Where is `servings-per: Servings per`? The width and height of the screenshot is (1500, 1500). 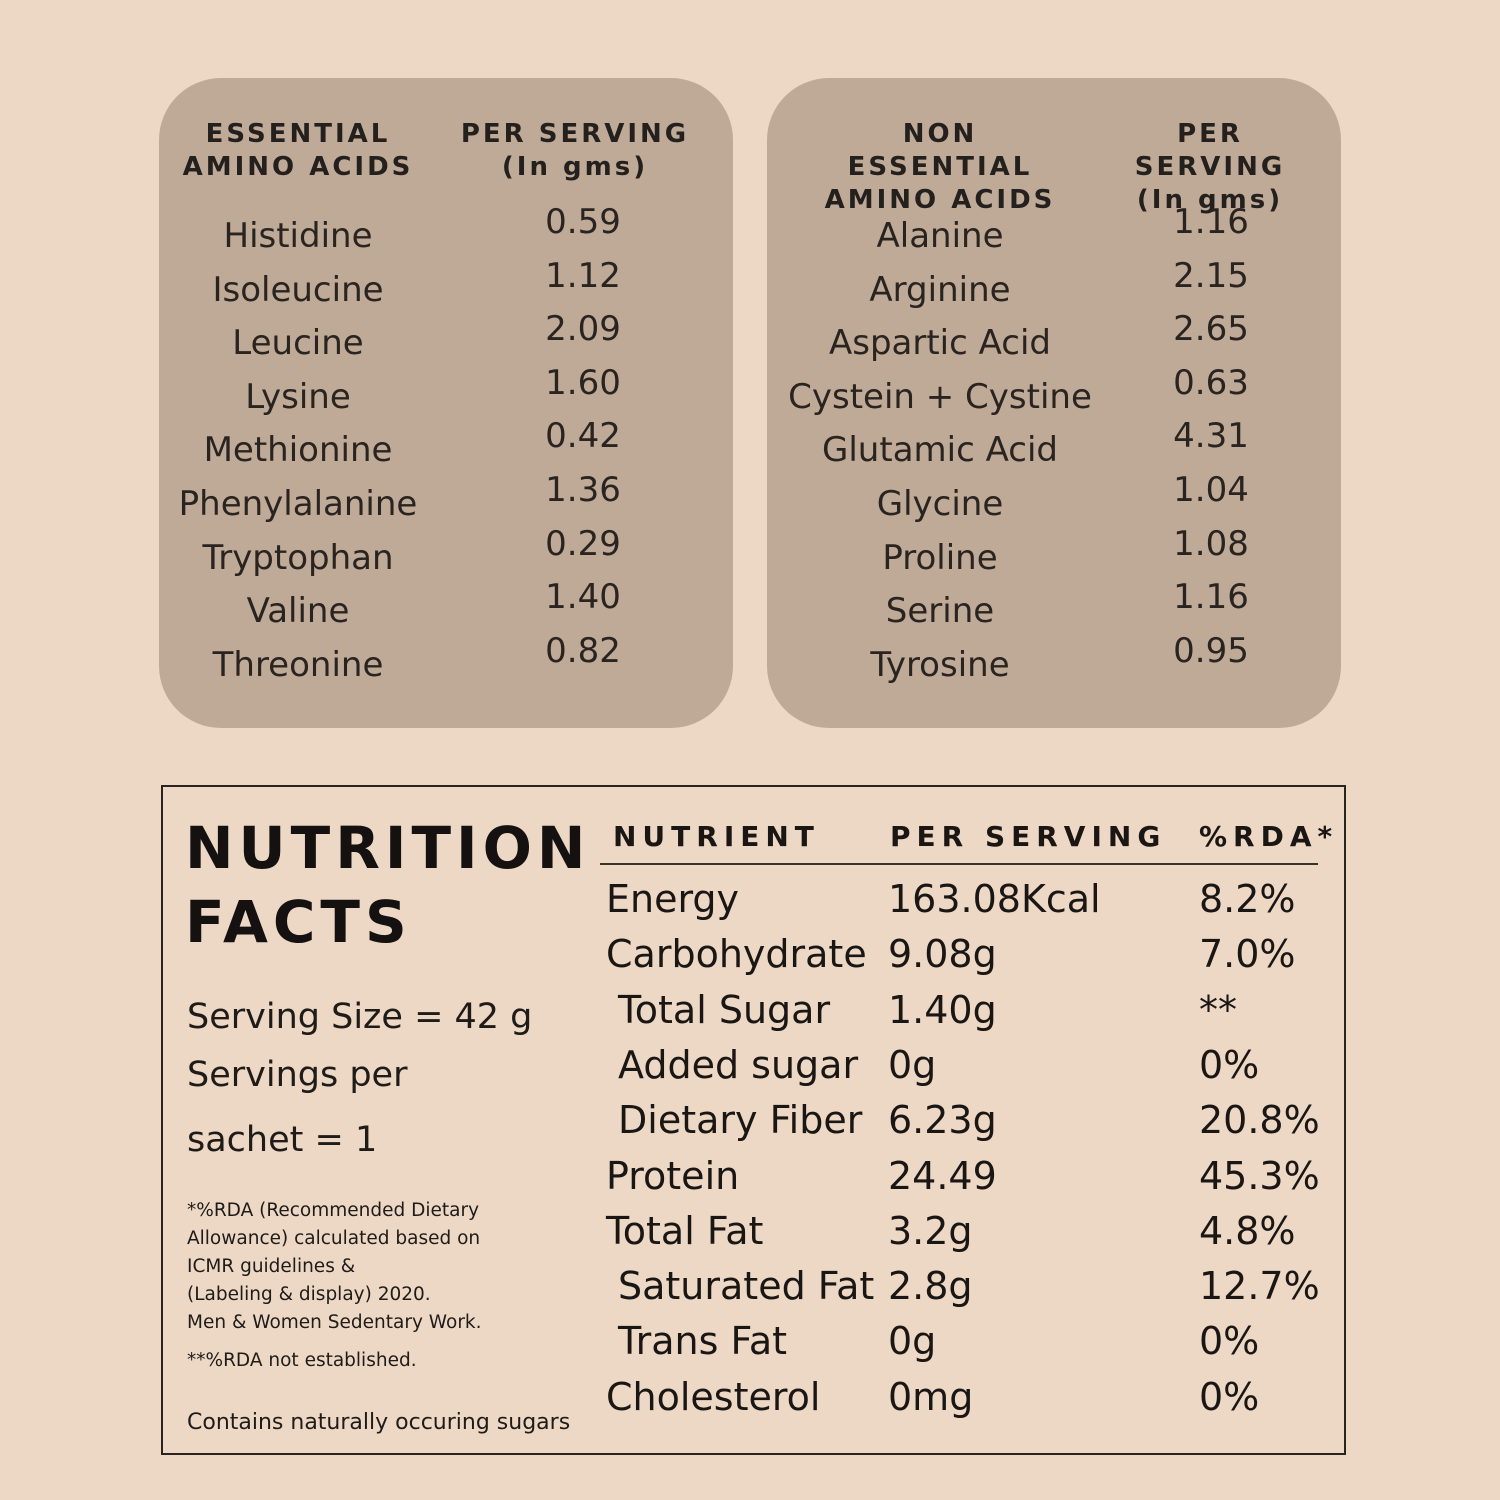 servings-per: Servings per is located at coordinates (297, 1075).